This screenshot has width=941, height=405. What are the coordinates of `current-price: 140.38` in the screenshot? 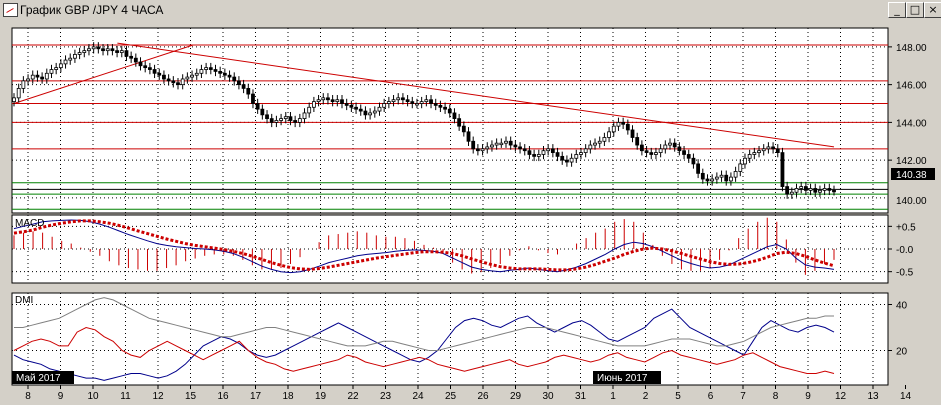 It's located at (911, 175).